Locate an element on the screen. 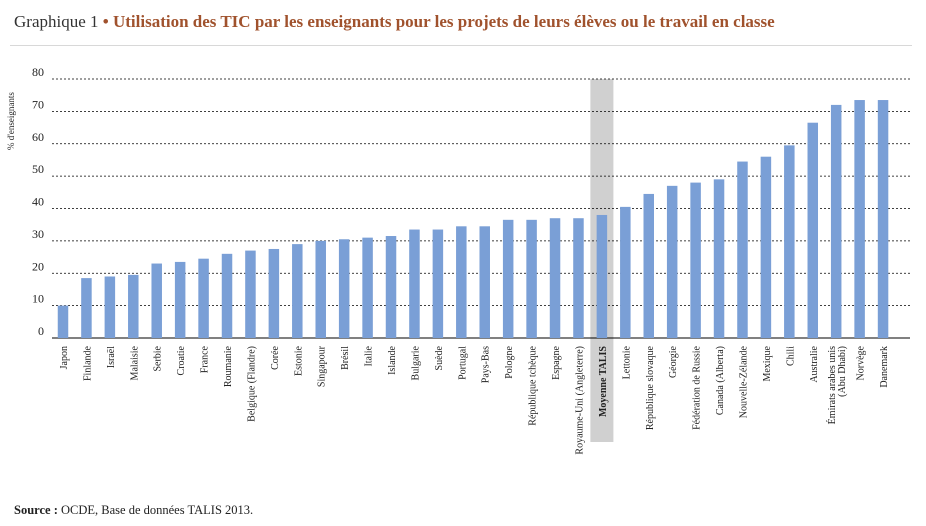 The image size is (926, 526). y-tick-label: 70 is located at coordinates (38, 104).